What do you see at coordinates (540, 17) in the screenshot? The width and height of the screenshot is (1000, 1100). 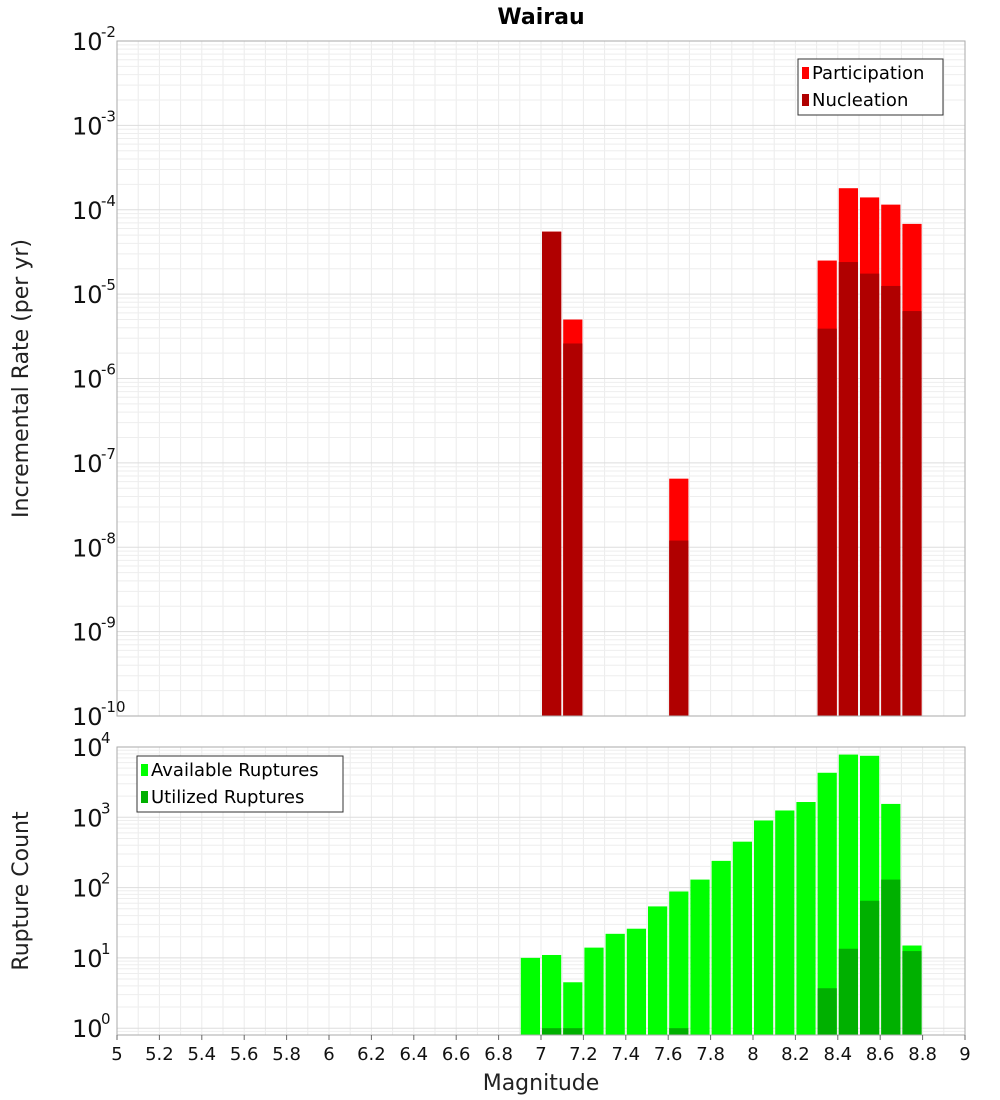 I see `chart-title: Wairau` at bounding box center [540, 17].